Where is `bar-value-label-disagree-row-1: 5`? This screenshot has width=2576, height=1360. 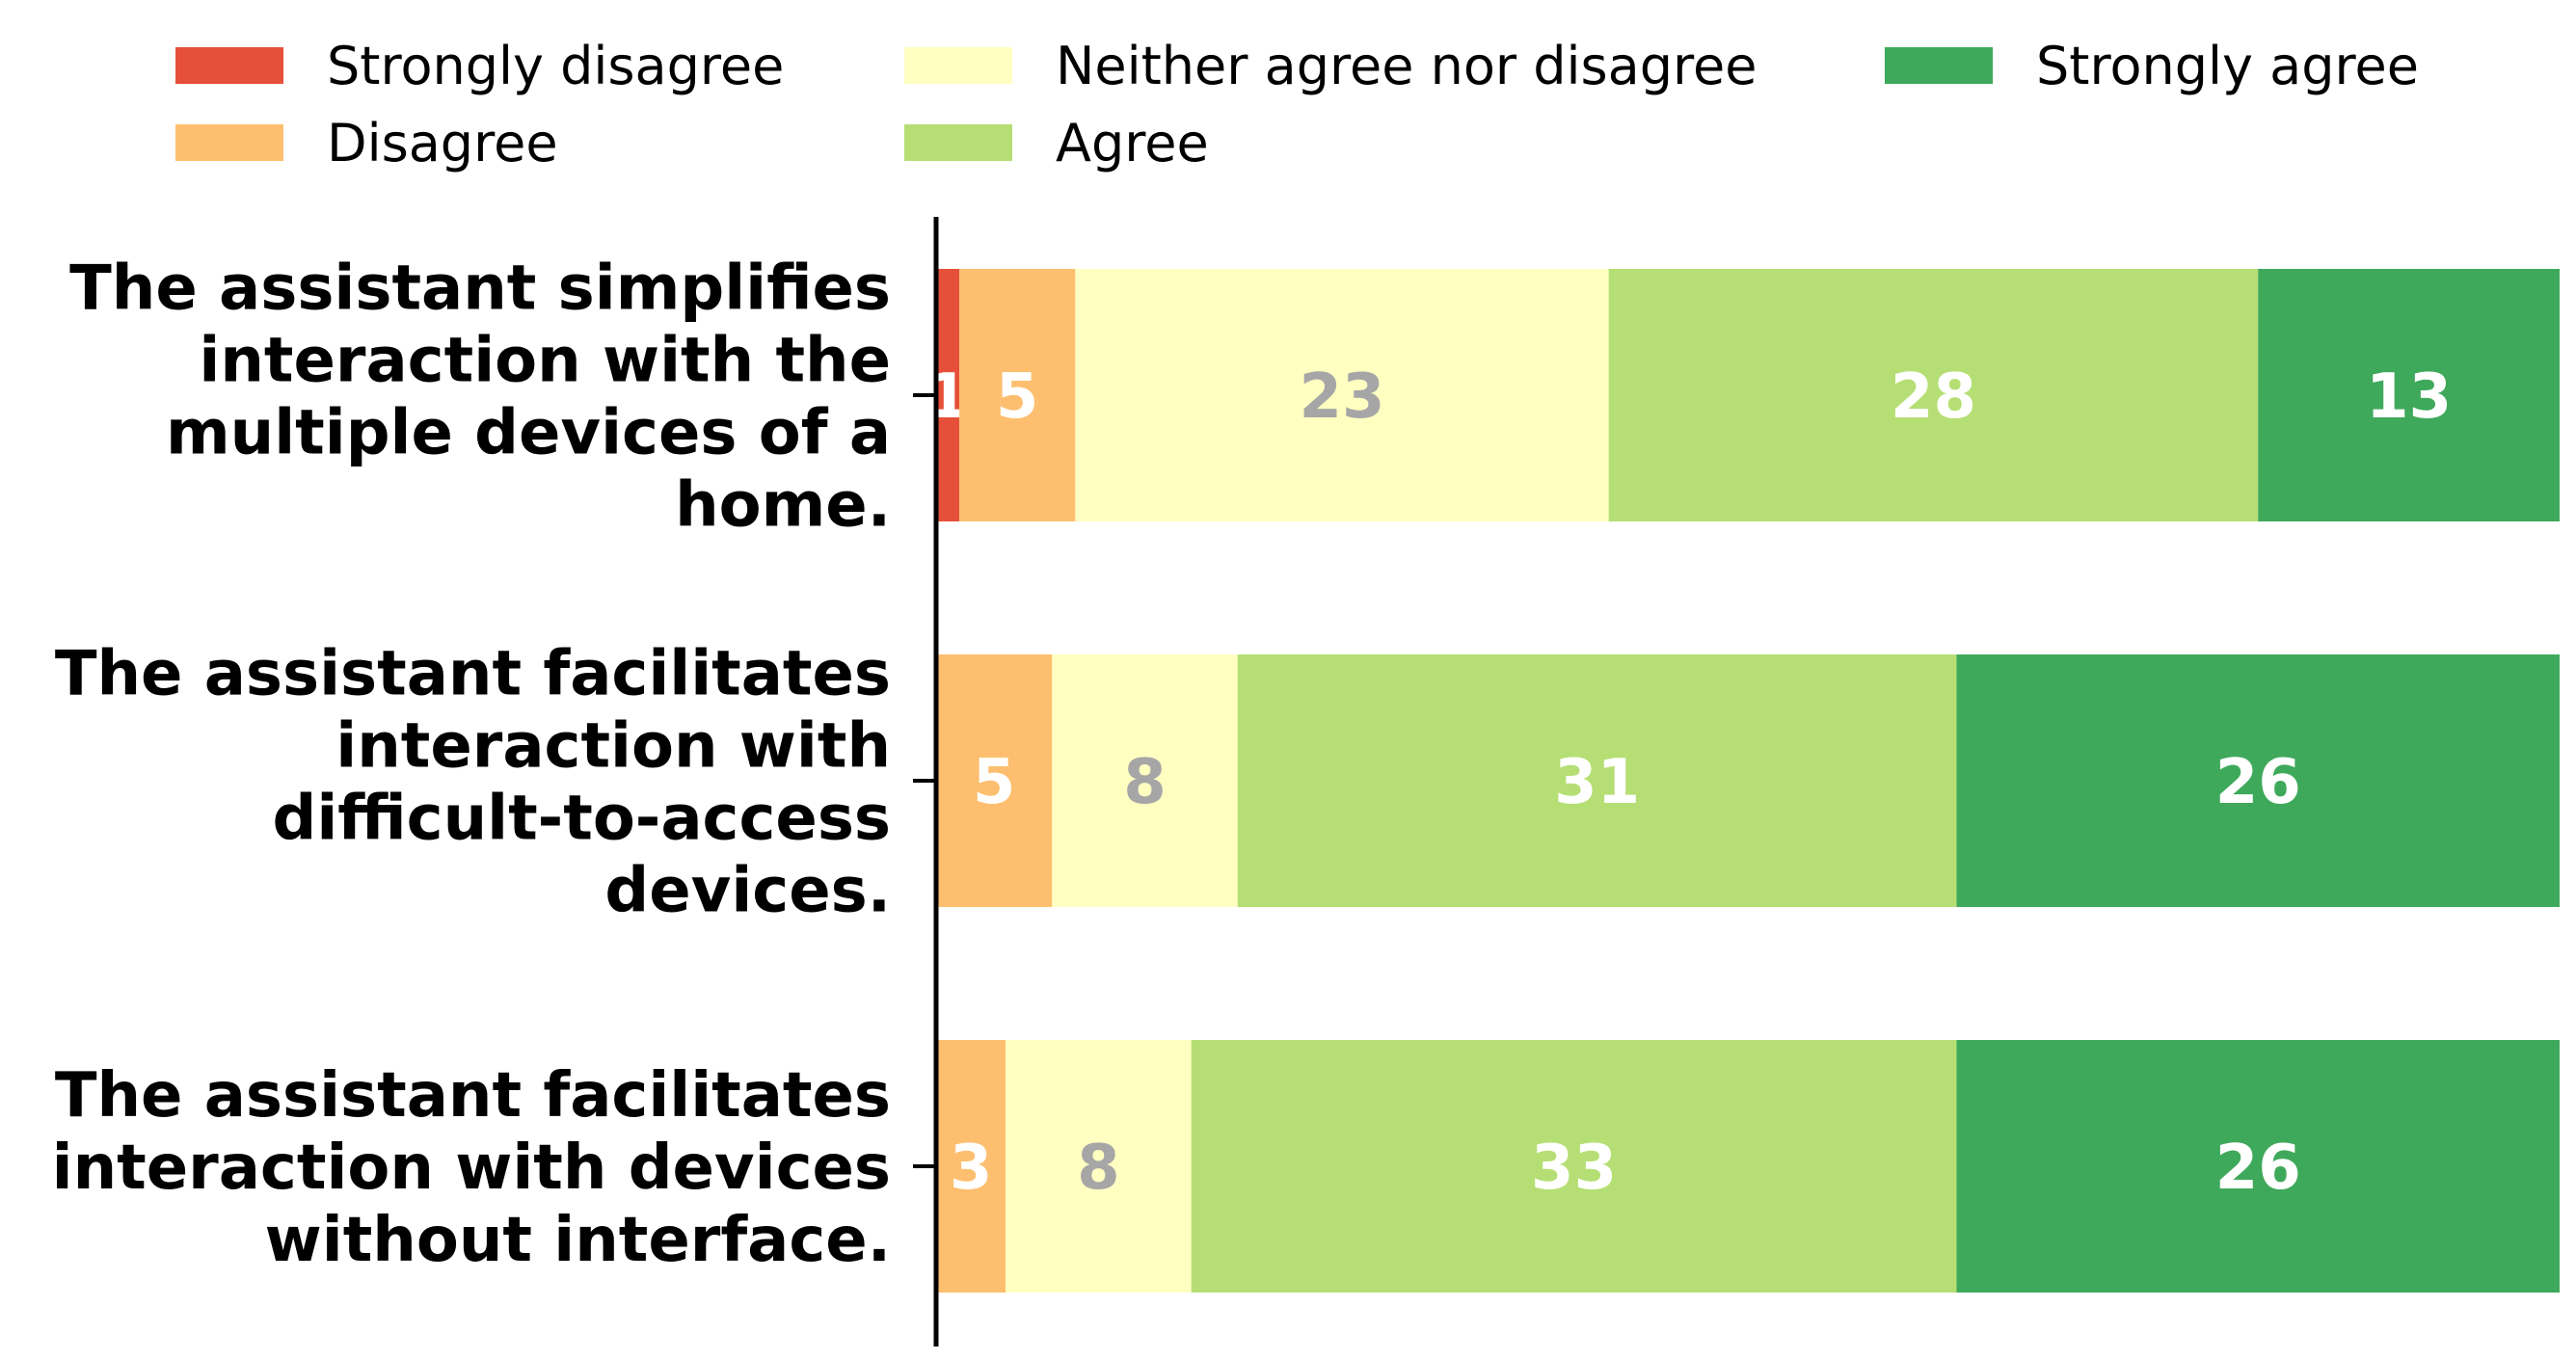
bar-value-label-disagree-row-1: 5 is located at coordinates (1018, 397).